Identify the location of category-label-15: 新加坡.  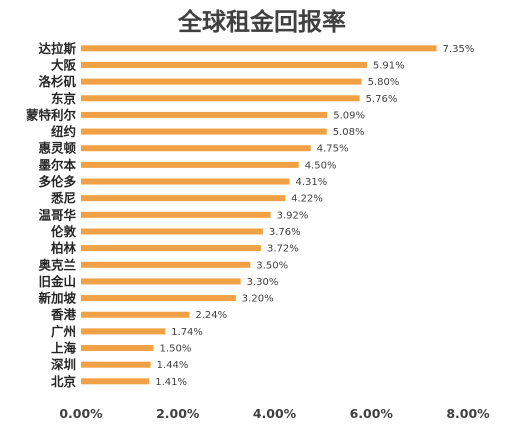
(57, 298).